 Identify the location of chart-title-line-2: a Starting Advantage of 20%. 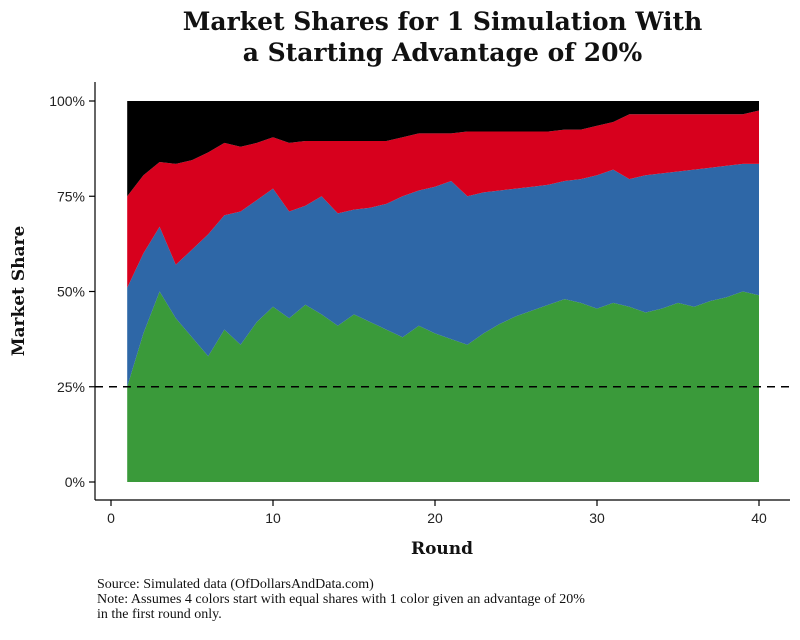
(442, 52).